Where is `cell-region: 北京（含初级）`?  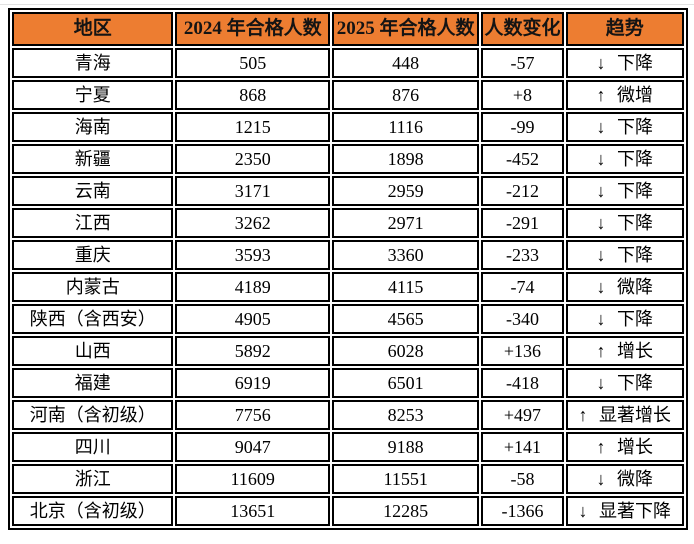 cell-region: 北京（含初级） is located at coordinates (93, 511).